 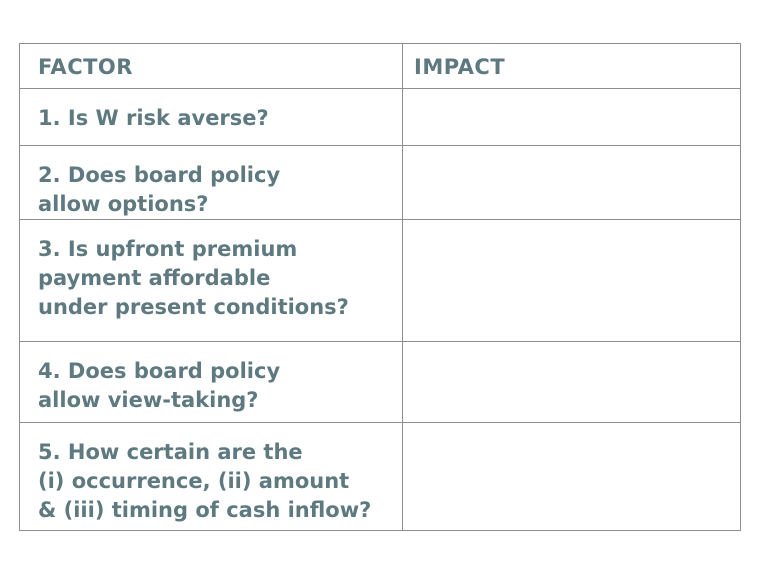 I want to click on factor-cell: 2. Does board policy allow options?, so click(x=211, y=182).